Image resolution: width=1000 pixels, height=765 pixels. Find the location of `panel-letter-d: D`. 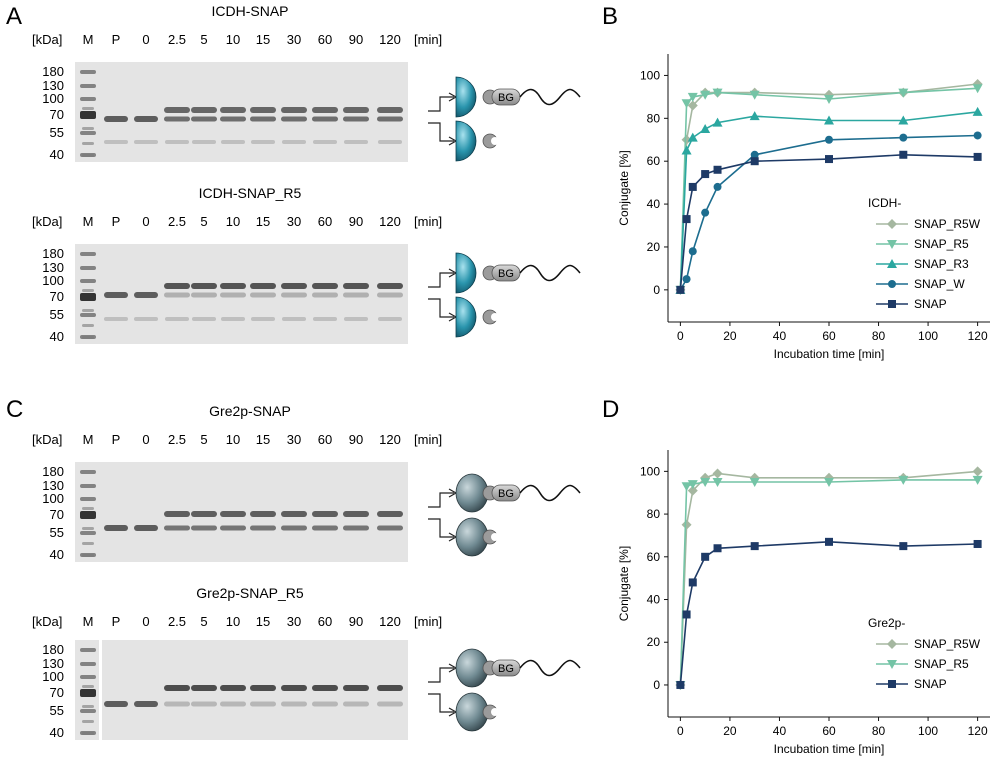

panel-letter-d: D is located at coordinates (610, 409).